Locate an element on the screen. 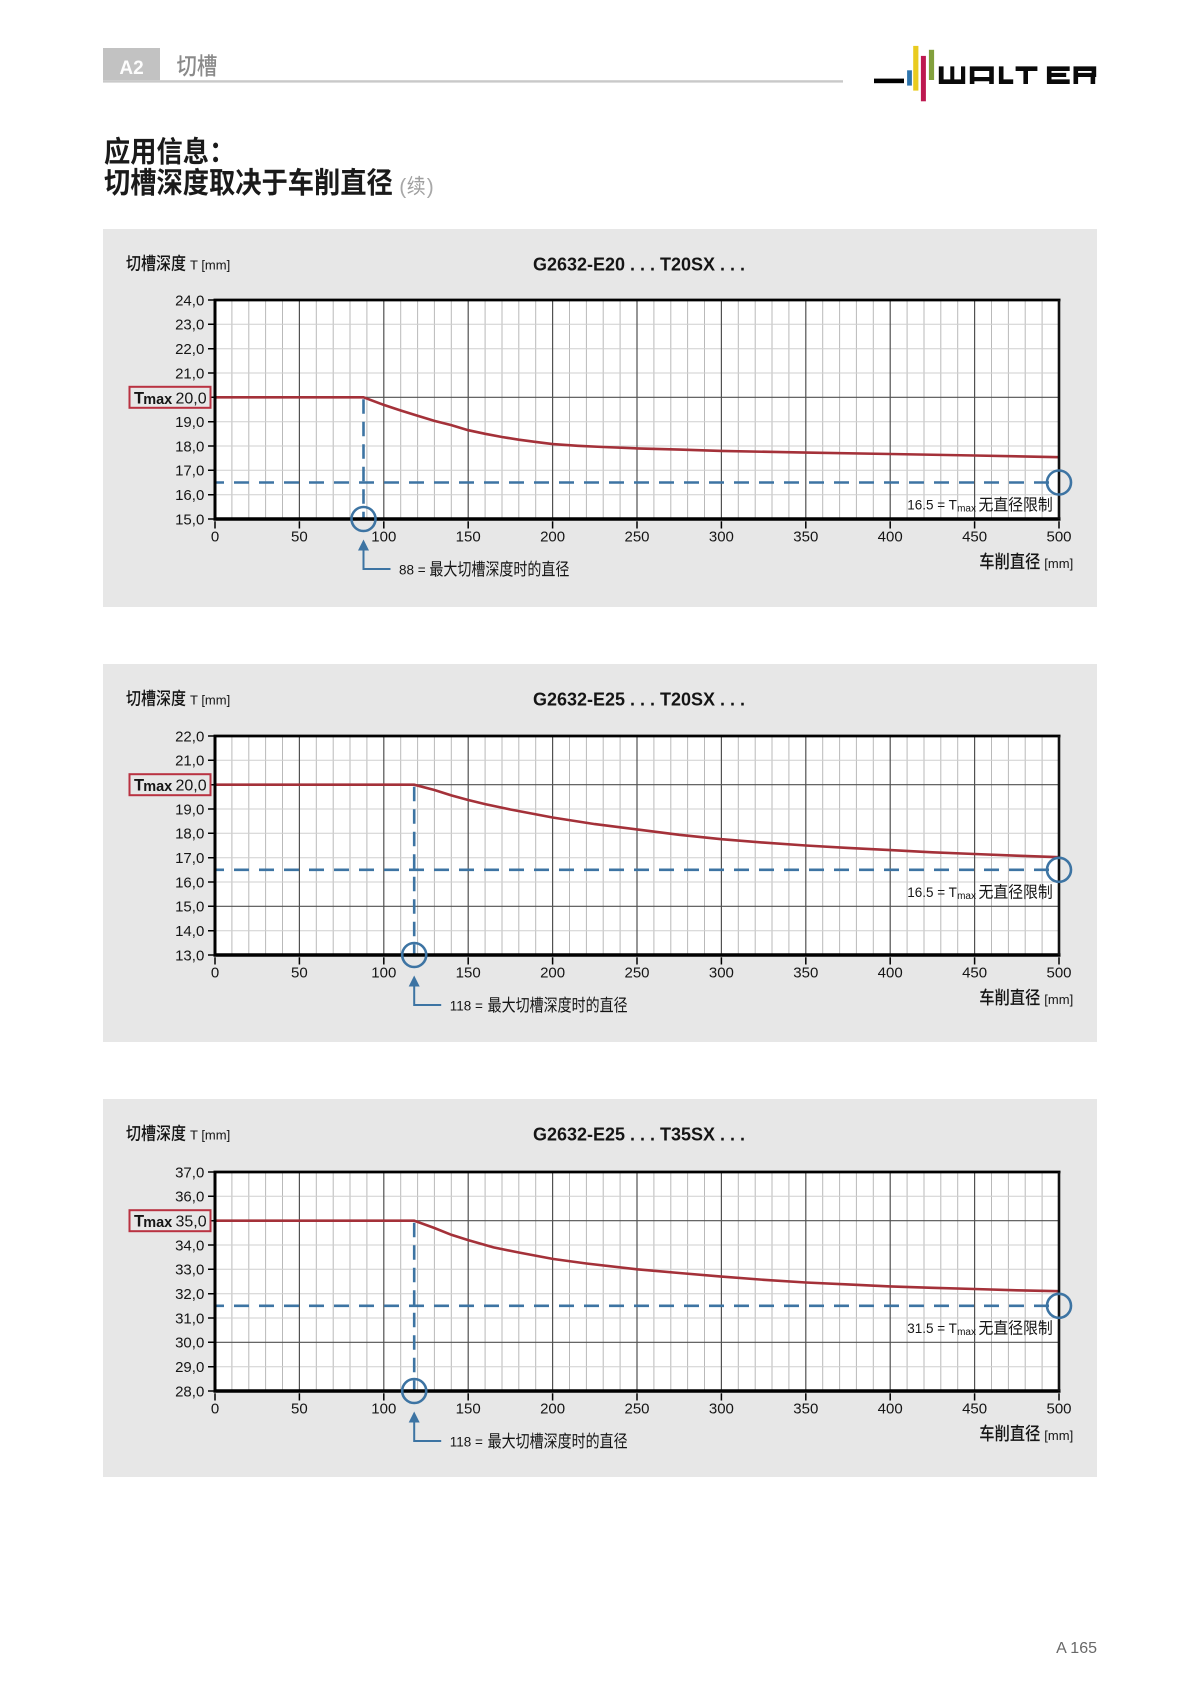 The width and height of the screenshot is (1200, 1697). svg-text: 32,0 is located at coordinates (189, 1294).